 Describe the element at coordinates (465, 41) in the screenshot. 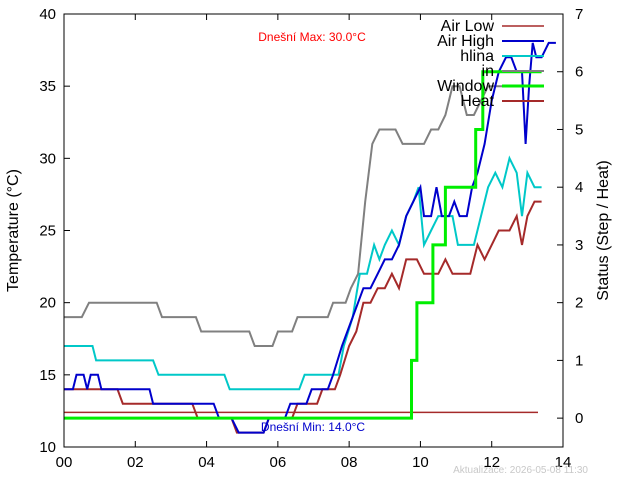

I see `legend-label-air-high: Air High` at that location.